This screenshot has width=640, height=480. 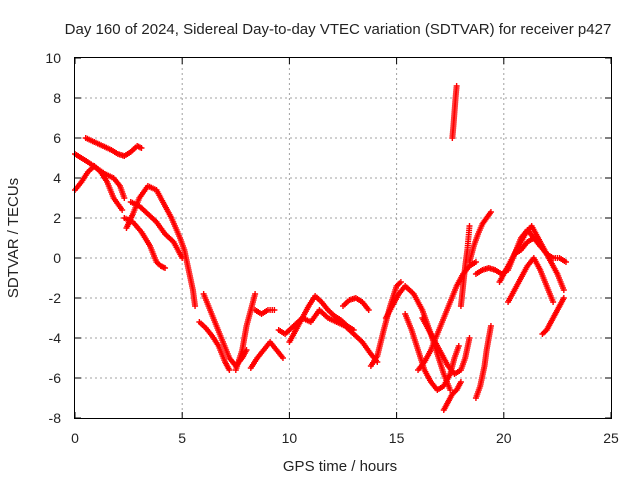 What do you see at coordinates (57, 178) in the screenshot?
I see `y-tick-label: 4` at bounding box center [57, 178].